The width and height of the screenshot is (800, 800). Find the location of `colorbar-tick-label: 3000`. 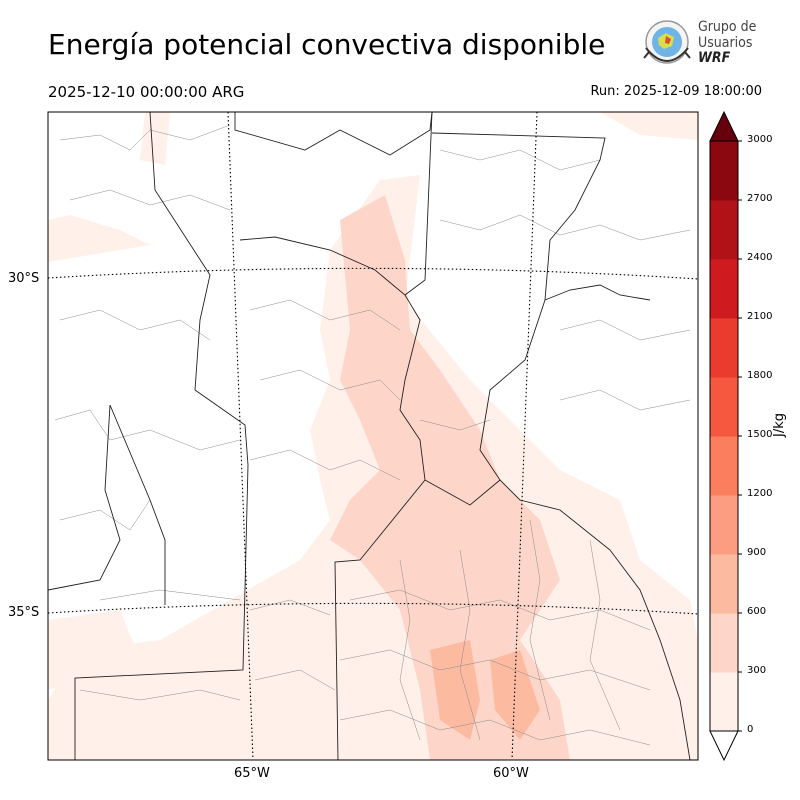

colorbar-tick-label: 3000 is located at coordinates (760, 139).